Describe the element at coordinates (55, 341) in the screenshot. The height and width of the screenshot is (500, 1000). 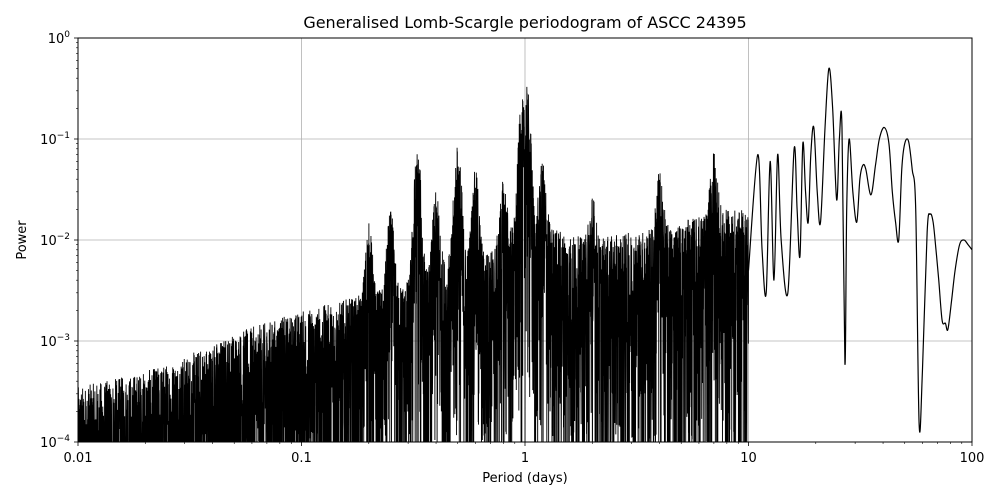
I see `y-tick-label: 10⁻³` at that location.